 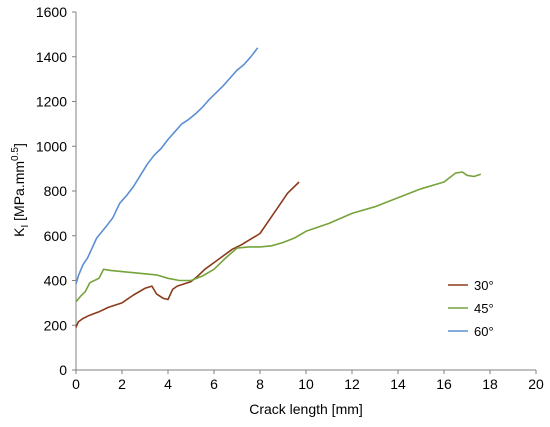 I want to click on y-axis-title: KI [MPa.mm0.5], so click(x=20, y=190).